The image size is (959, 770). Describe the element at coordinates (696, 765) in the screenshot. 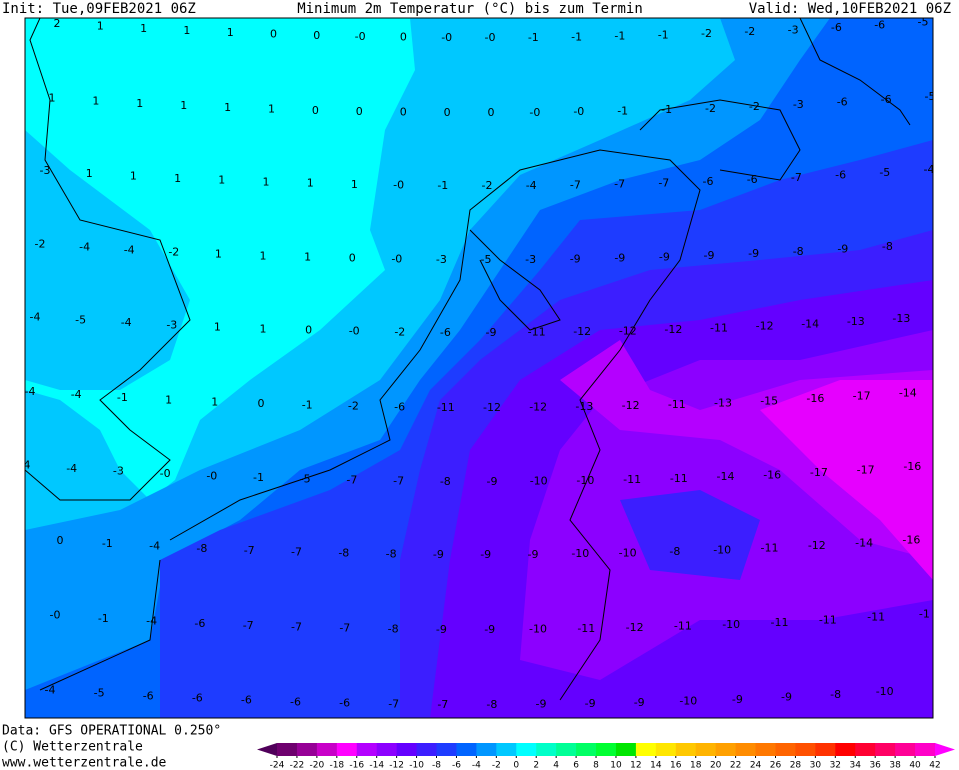

I see `colorbar-label: 18` at that location.